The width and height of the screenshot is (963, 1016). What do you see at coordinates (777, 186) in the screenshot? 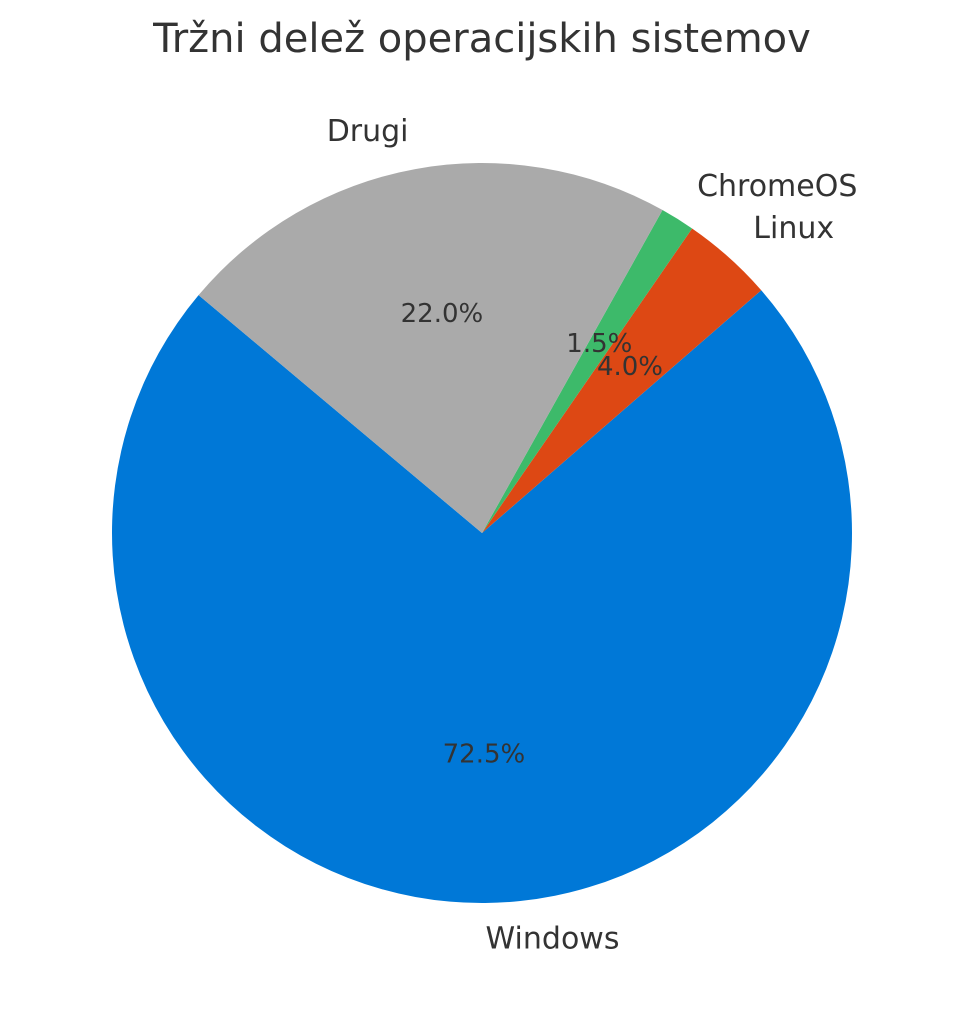
I see `slice-label: ChromeOS` at bounding box center [777, 186].